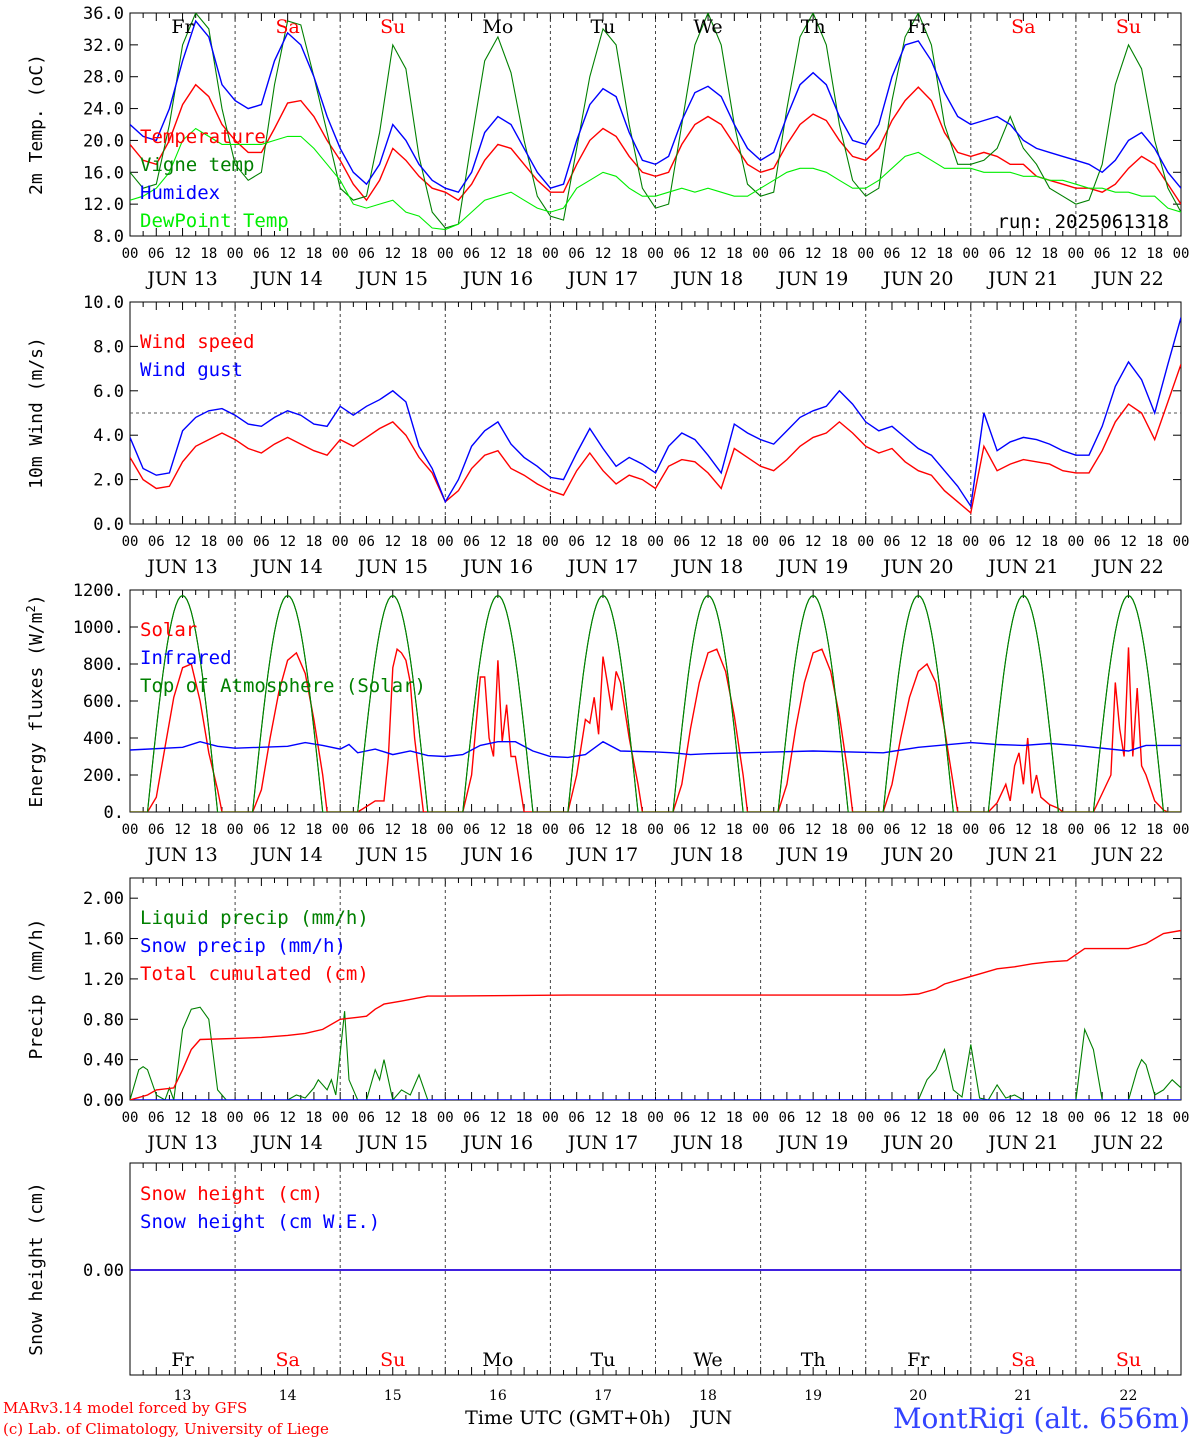 The width and height of the screenshot is (1194, 1440). I want to click on y-tick-label: 28.0, so click(103, 78).